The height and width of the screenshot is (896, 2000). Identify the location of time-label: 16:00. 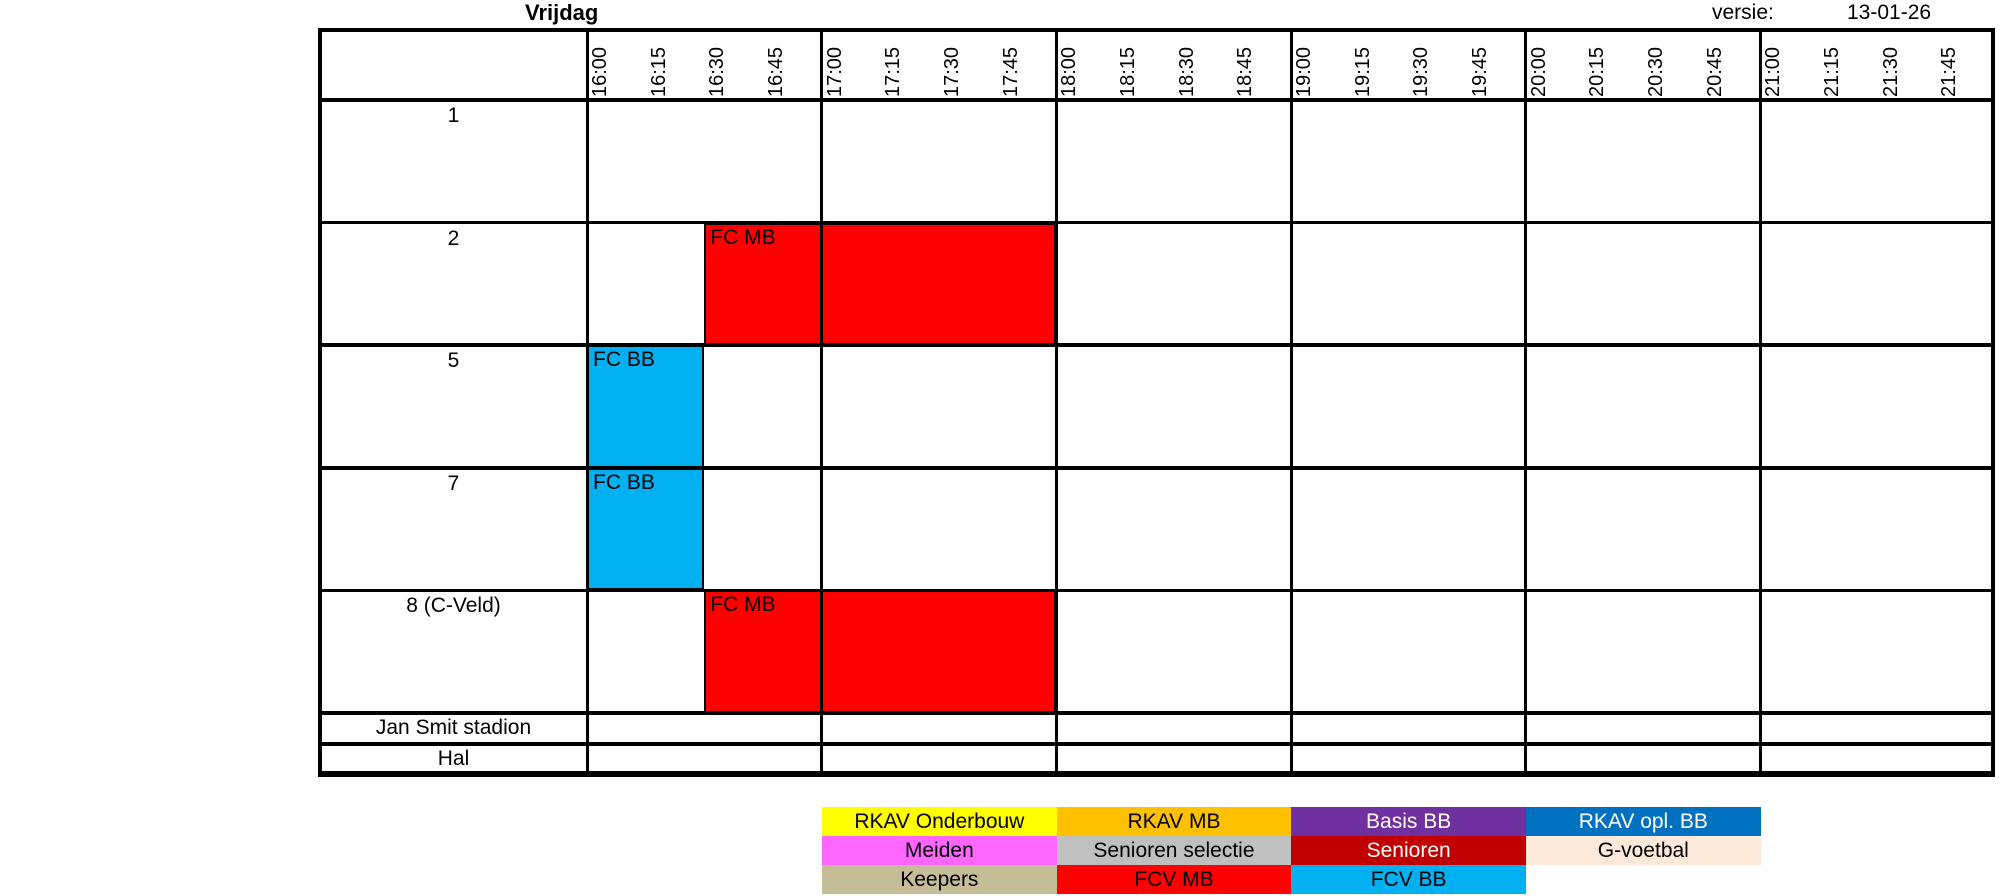
(600, 71).